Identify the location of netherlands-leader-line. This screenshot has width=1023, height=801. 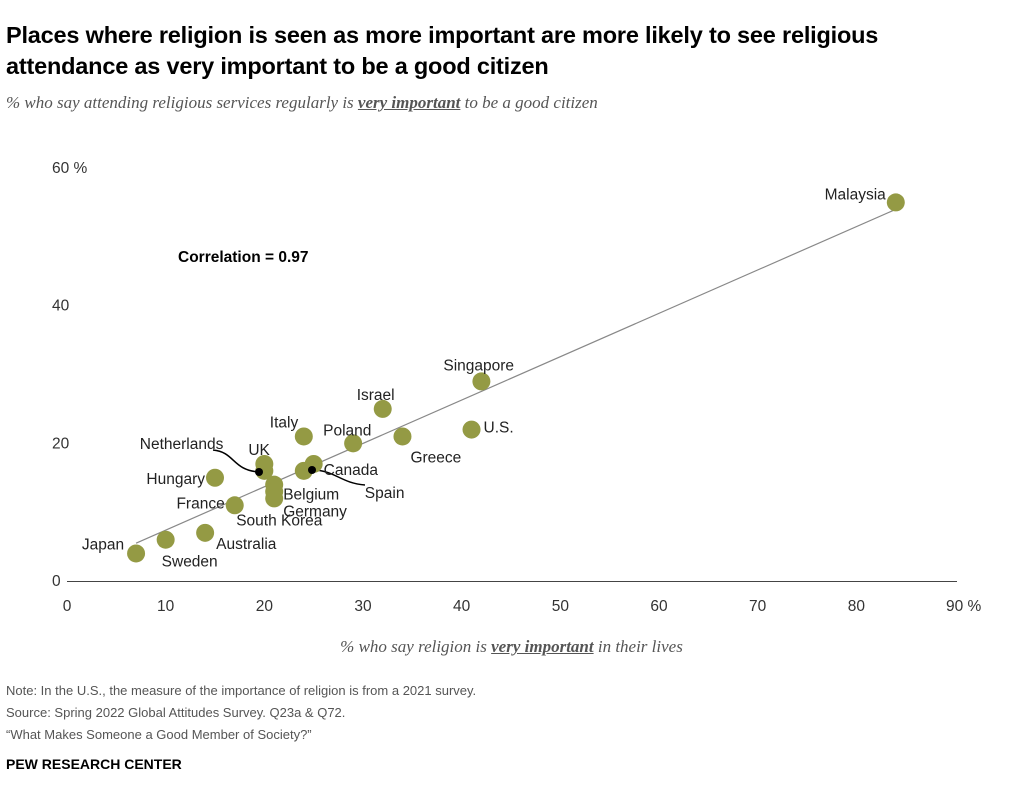
(236, 461).